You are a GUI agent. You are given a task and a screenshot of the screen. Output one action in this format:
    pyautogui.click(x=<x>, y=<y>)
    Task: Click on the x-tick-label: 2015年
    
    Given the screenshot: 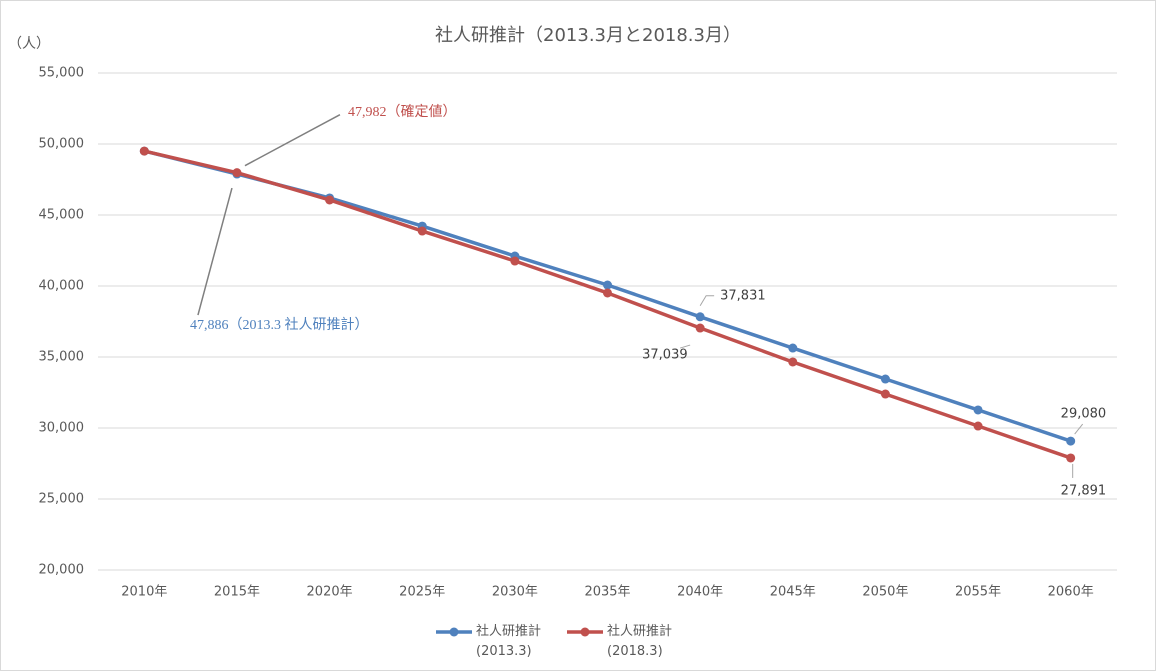 What is the action you would take?
    pyautogui.click(x=237, y=592)
    